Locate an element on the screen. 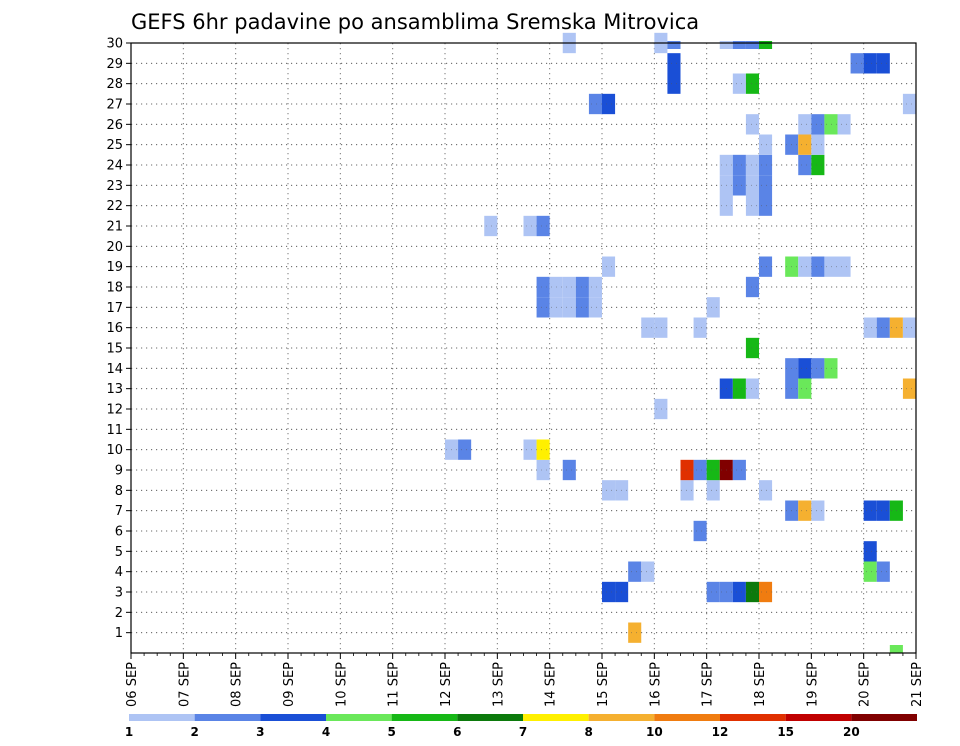  x-tick-label: 14 SEP is located at coordinates (551, 684).